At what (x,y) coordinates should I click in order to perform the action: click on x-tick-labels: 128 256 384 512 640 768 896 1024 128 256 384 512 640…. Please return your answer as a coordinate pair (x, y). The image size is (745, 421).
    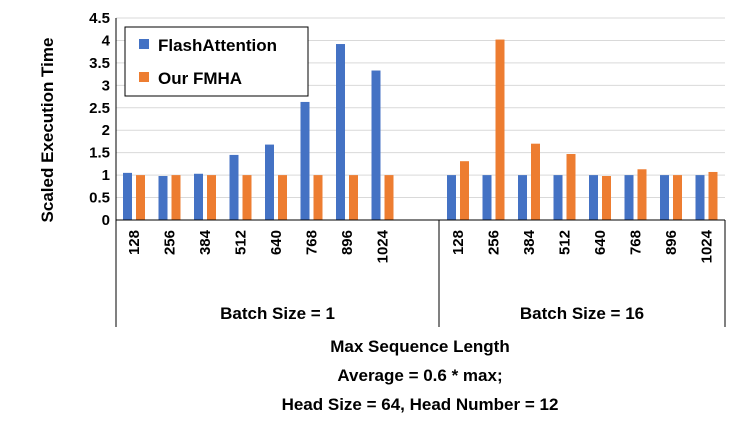
    Looking at the image, I should click on (421, 246).